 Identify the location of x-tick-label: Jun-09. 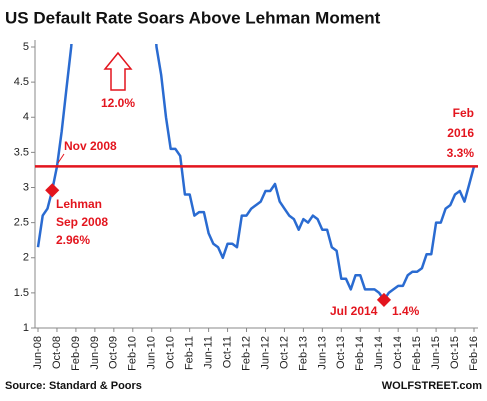
(95, 353).